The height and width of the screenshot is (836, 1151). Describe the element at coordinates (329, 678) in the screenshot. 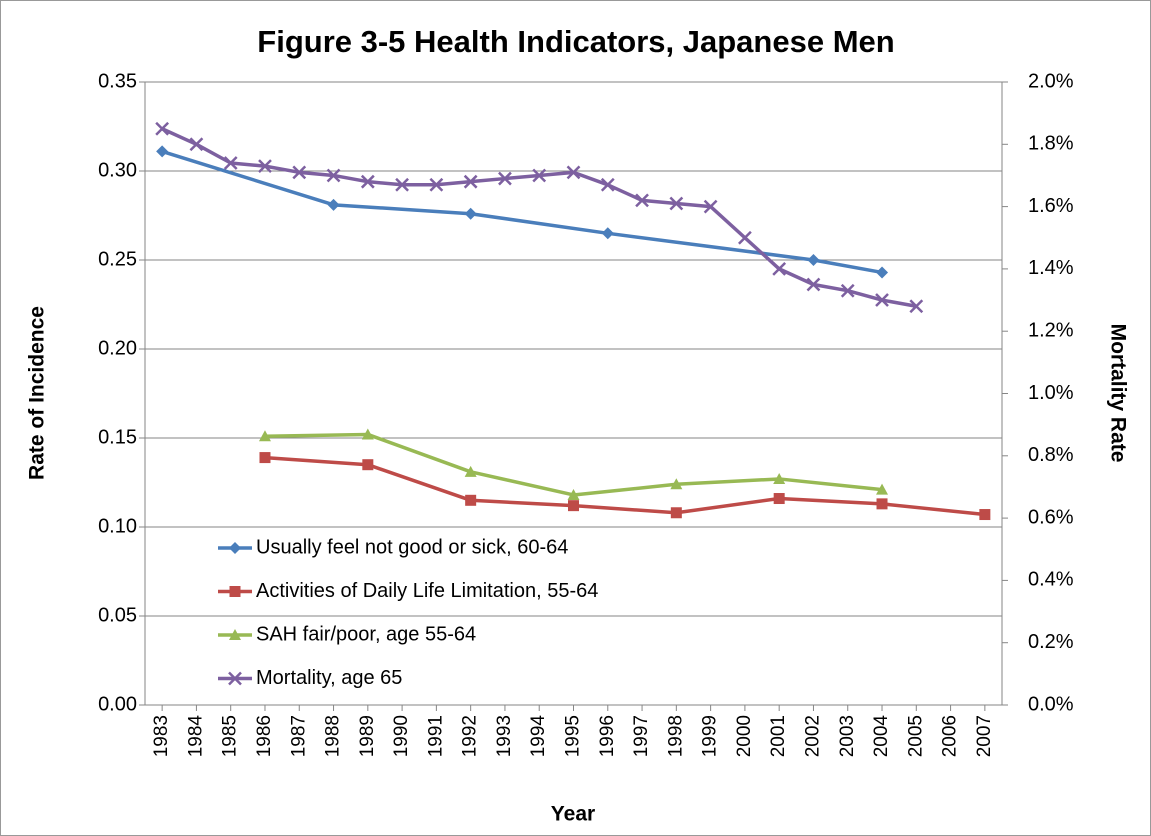

I see `legend-label: Mortality, age 65` at that location.